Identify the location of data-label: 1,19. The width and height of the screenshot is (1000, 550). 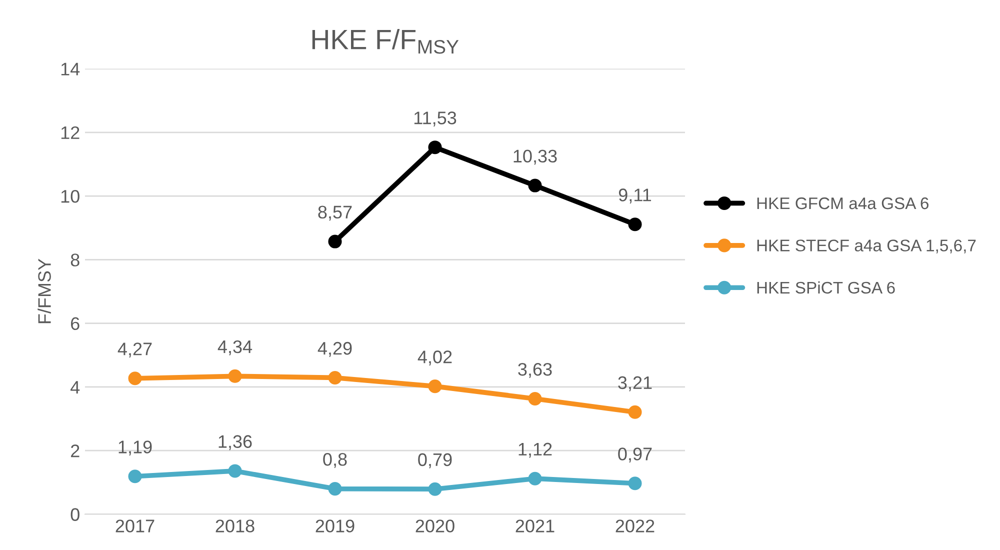
(135, 448).